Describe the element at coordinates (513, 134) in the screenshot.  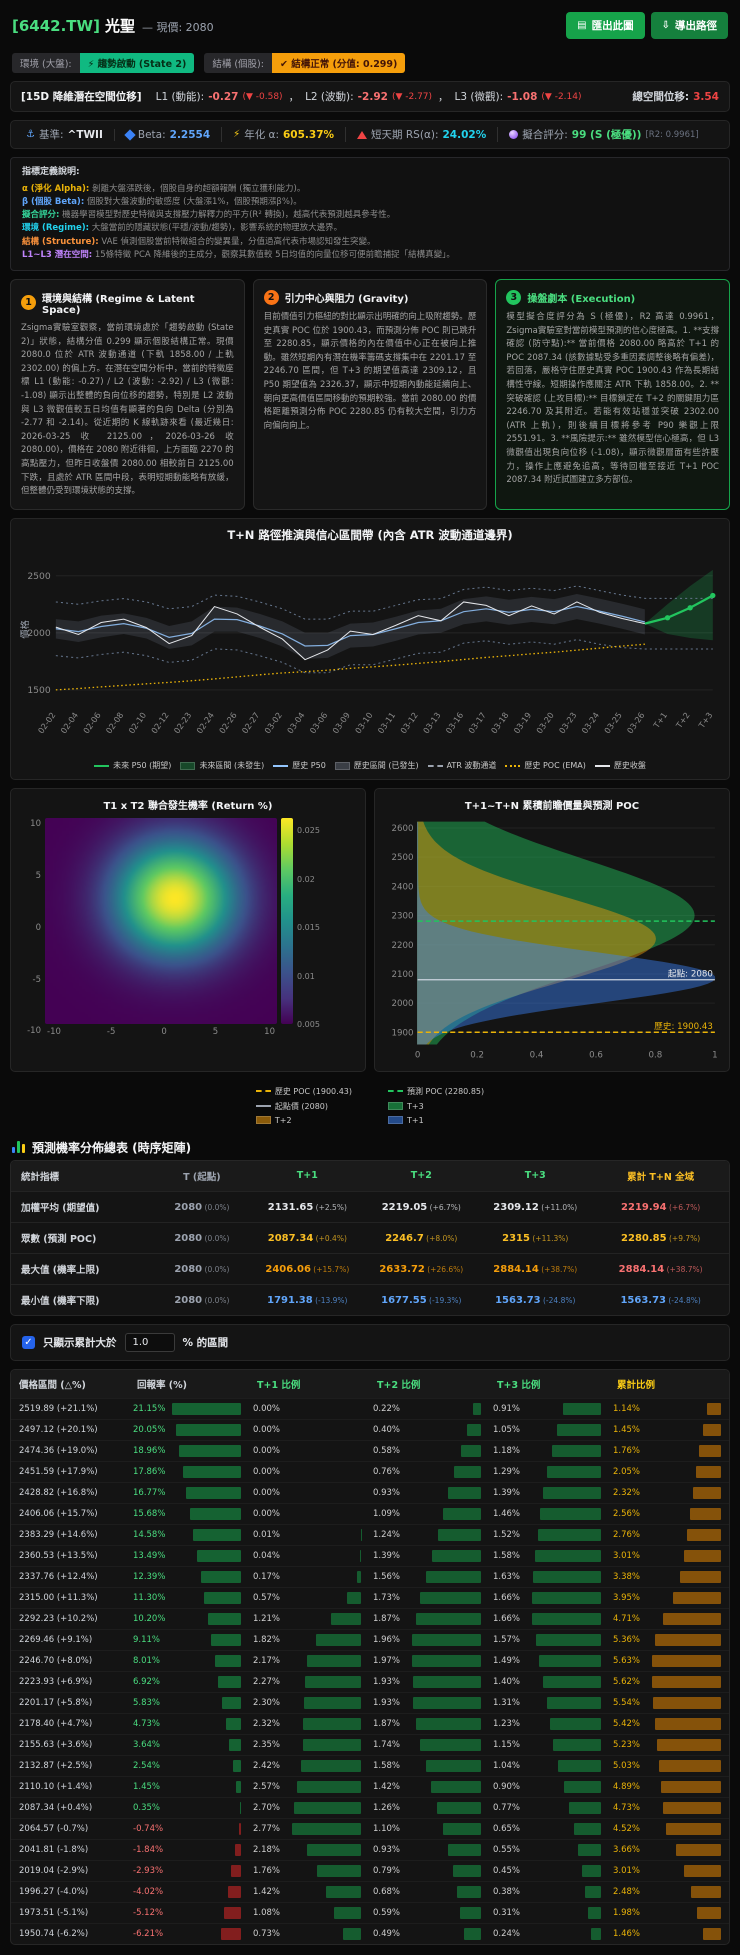
I see `fit-score-icon` at that location.